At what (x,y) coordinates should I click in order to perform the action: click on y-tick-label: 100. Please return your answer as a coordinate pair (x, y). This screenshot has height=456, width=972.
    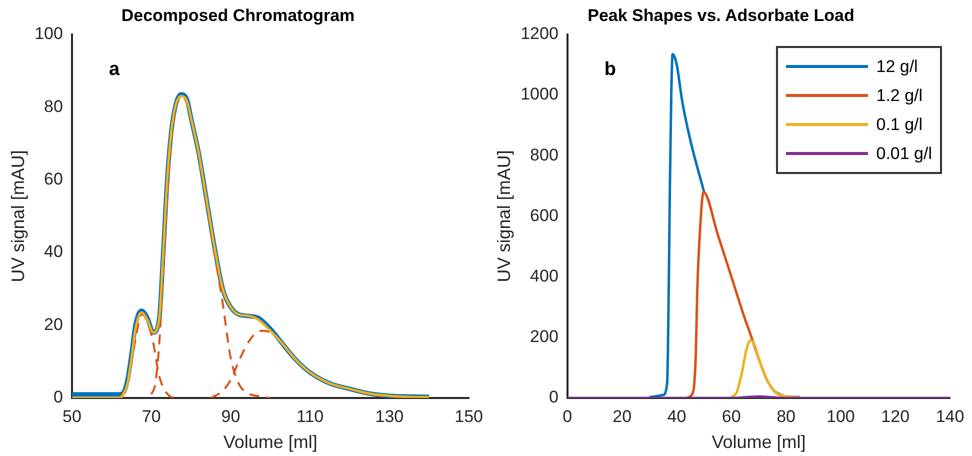
    Looking at the image, I should click on (48, 34).